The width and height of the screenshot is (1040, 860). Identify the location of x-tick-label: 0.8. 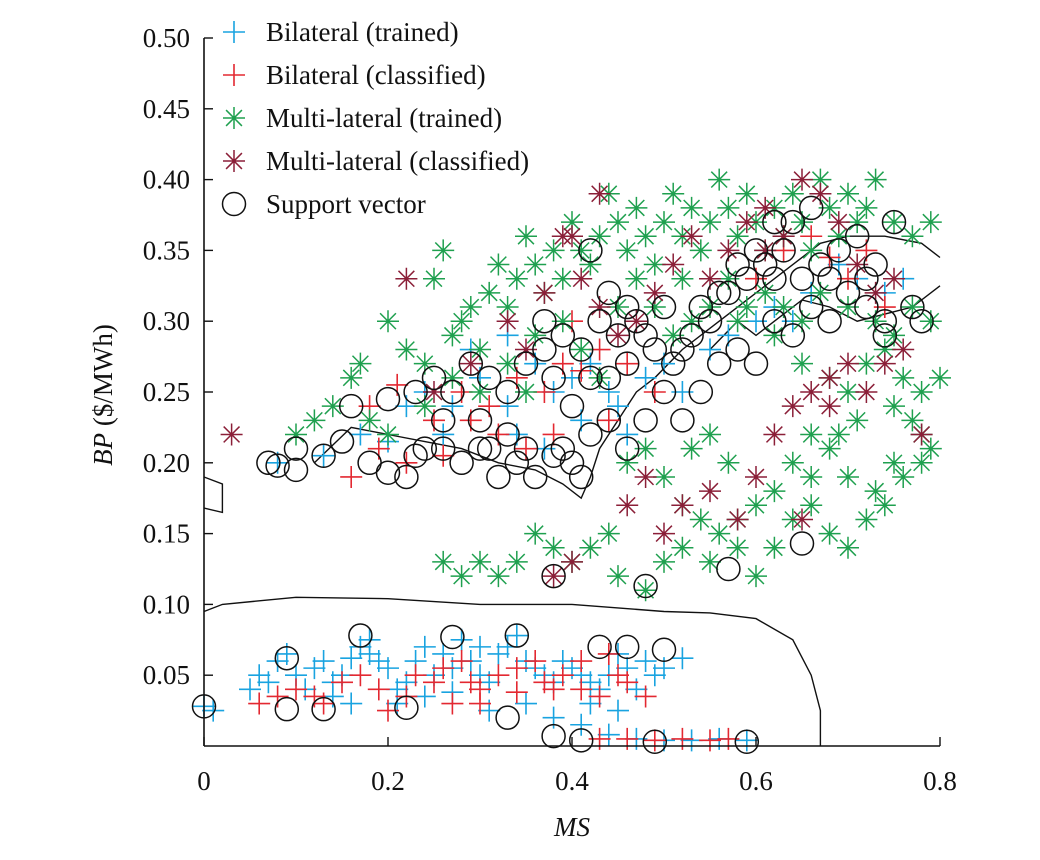
(940, 781).